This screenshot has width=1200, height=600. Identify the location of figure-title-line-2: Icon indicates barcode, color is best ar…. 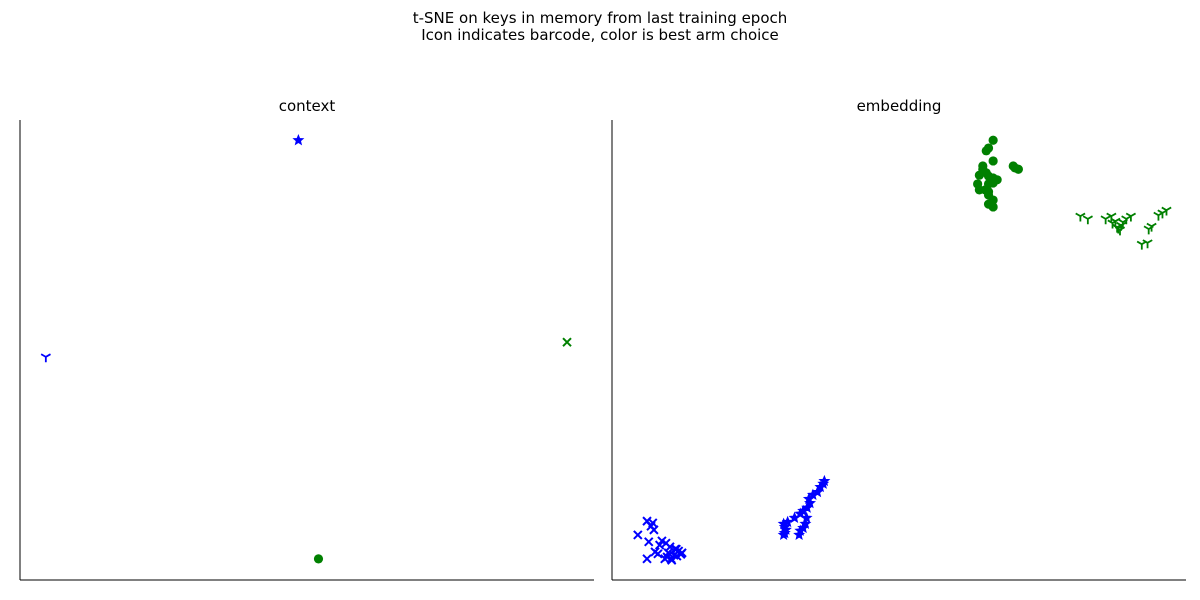
(600, 35).